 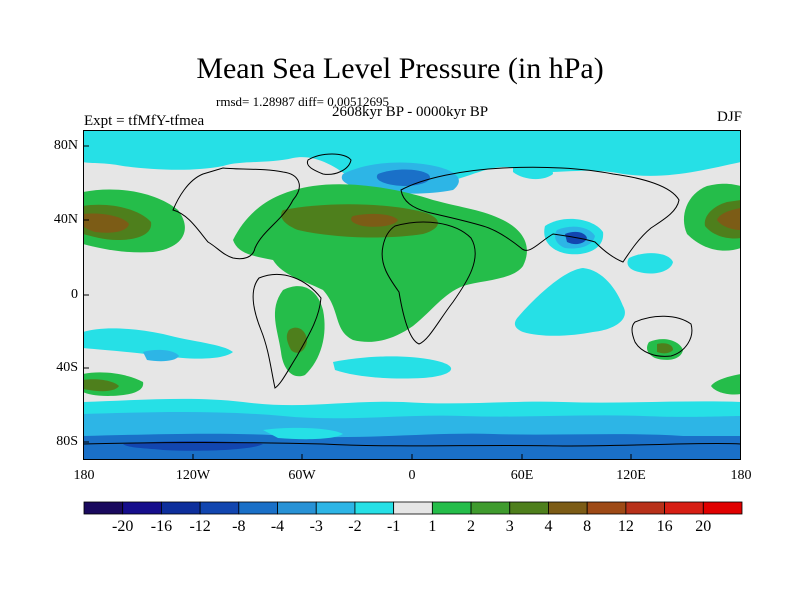 What do you see at coordinates (665, 348) in the screenshot?
I see `australia-core` at bounding box center [665, 348].